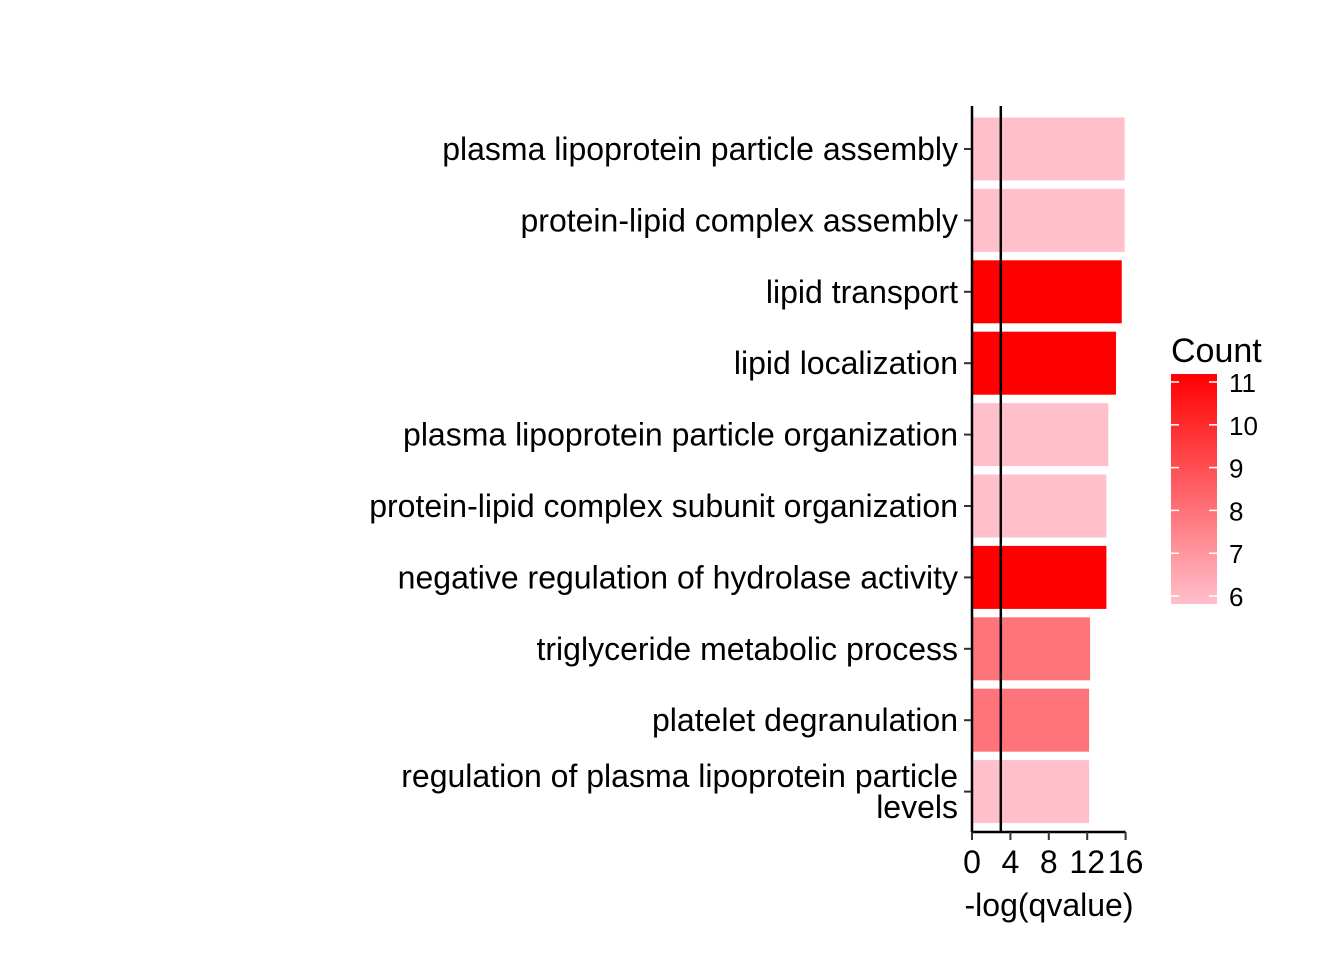 The image size is (1344, 960). I want to click on x-tick-label: 12, so click(1087, 862).